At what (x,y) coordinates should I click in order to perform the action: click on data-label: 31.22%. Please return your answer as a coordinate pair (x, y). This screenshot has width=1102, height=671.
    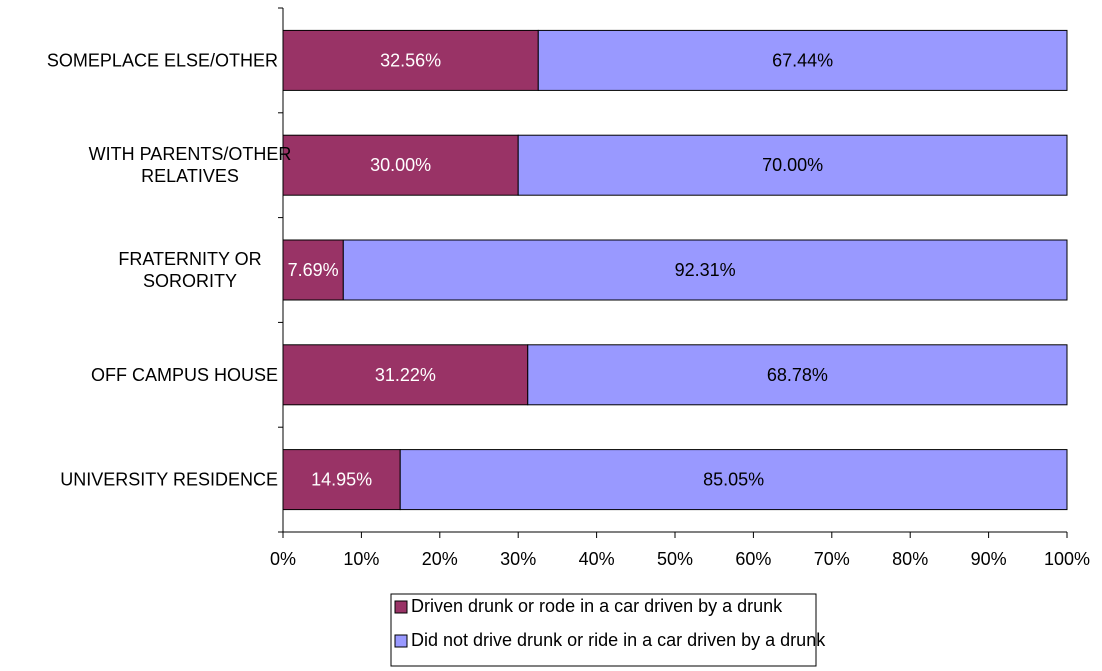
    Looking at the image, I should click on (405, 375).